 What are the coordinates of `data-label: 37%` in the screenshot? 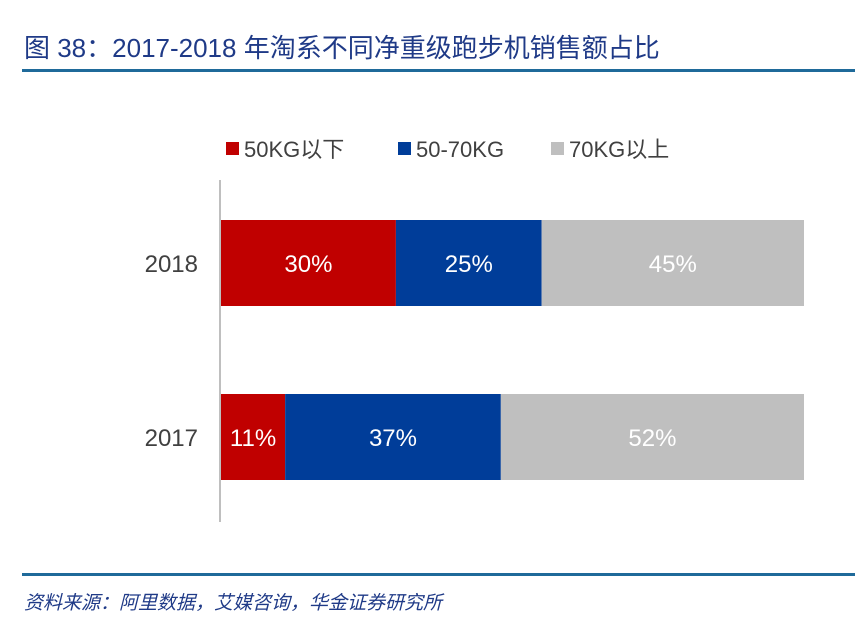 It's located at (393, 438).